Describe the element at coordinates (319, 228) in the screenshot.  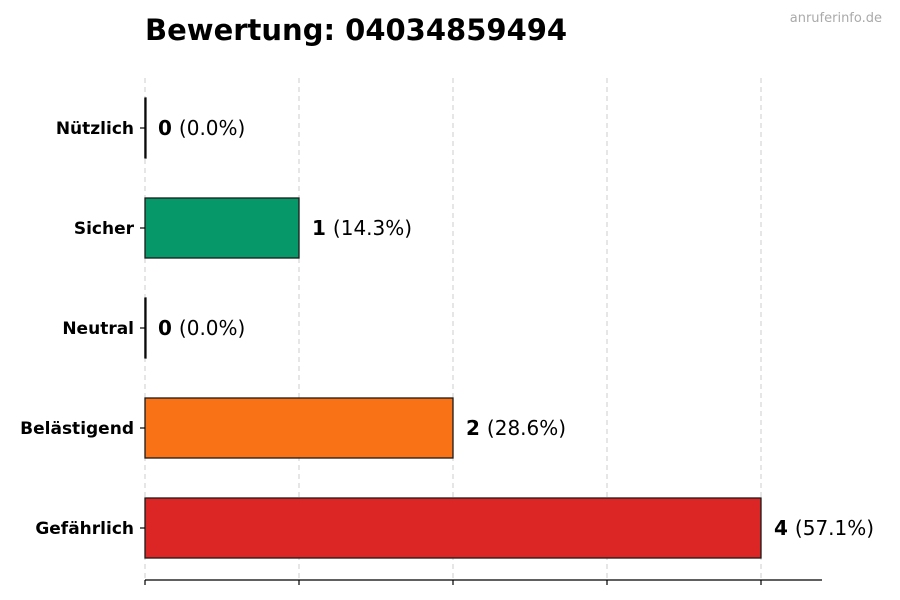
I see `value-count: 1` at that location.